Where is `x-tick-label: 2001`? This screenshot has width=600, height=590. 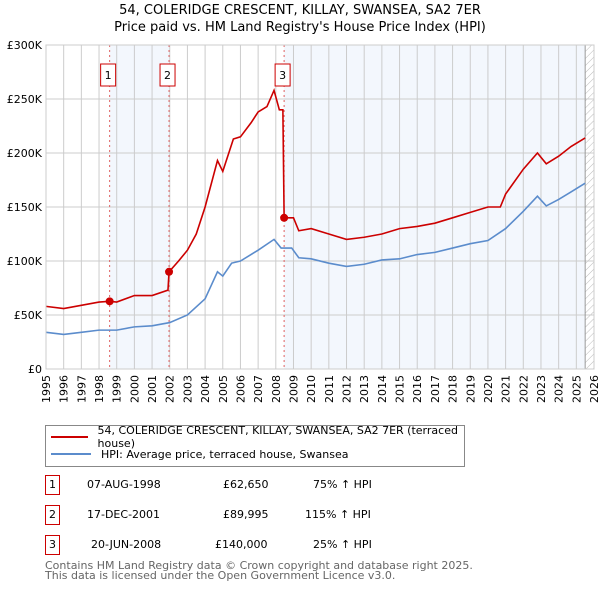 x-tick-label: 2001 is located at coordinates (152, 389).